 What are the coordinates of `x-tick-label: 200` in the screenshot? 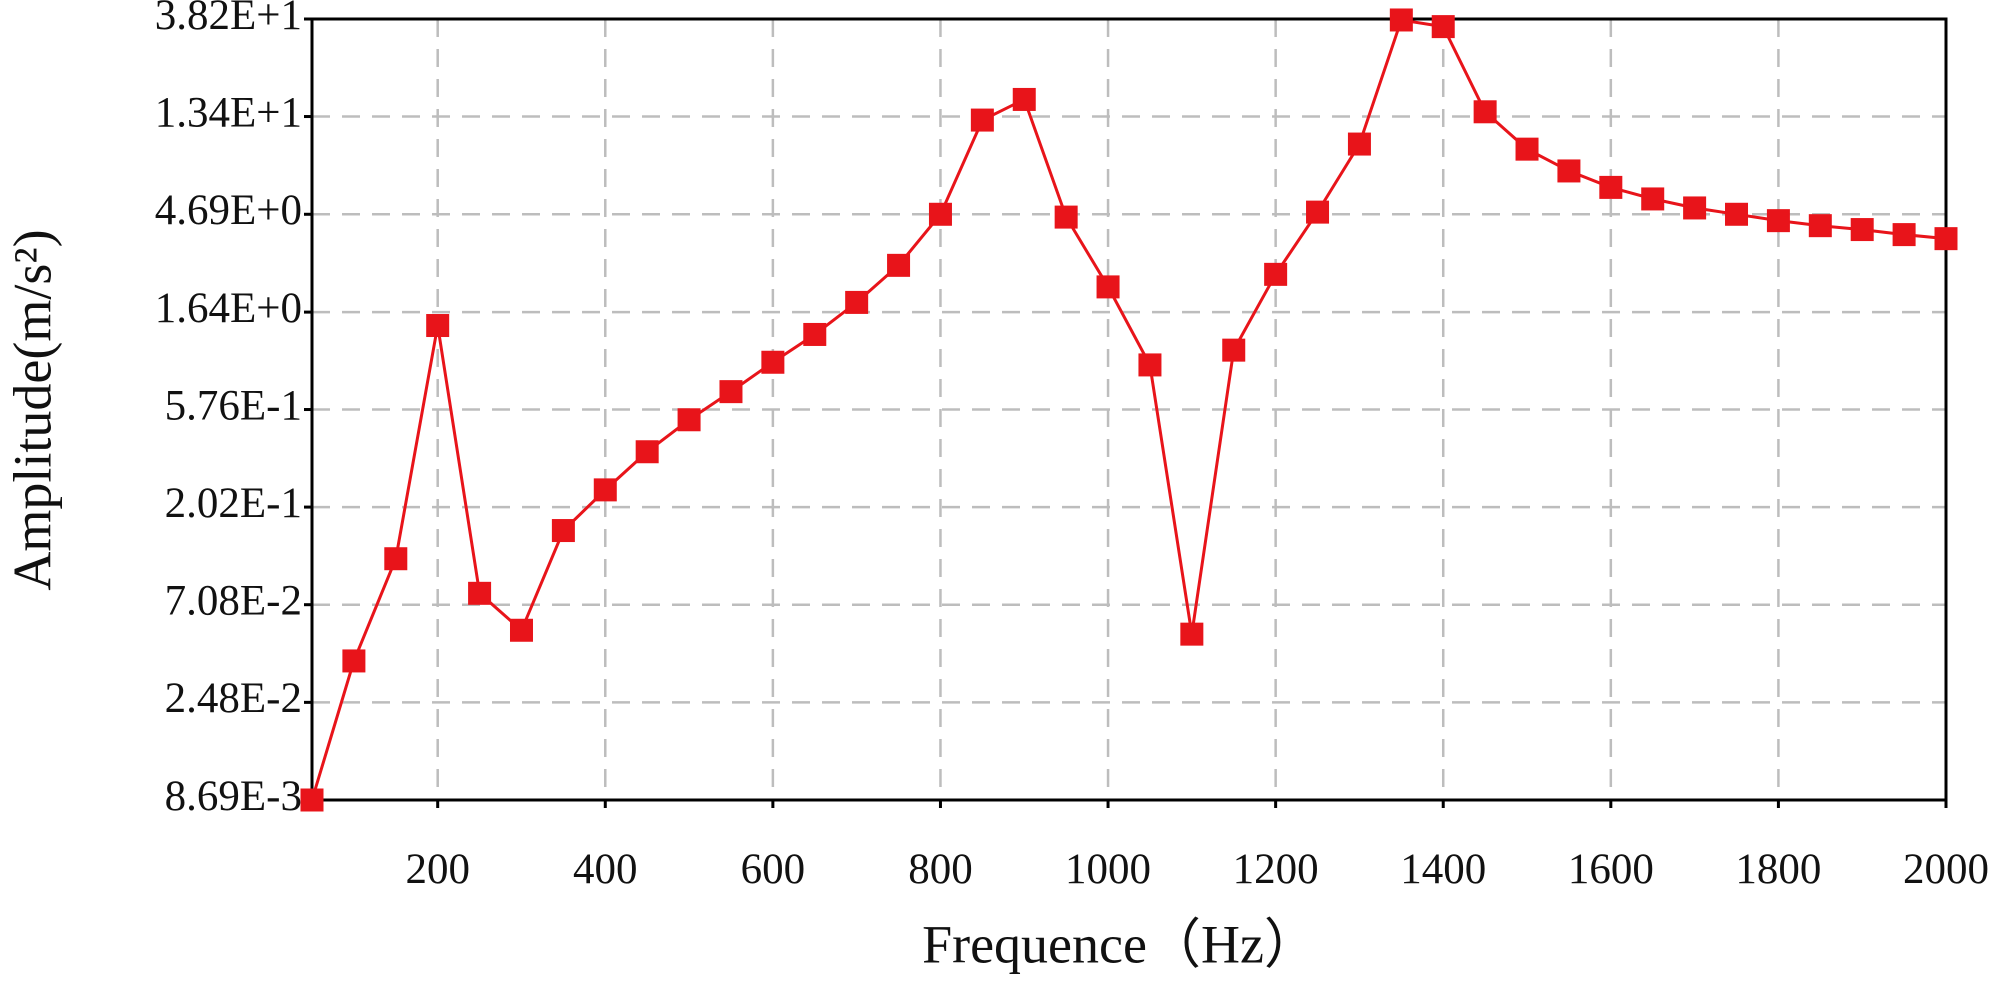 It's located at (437, 869).